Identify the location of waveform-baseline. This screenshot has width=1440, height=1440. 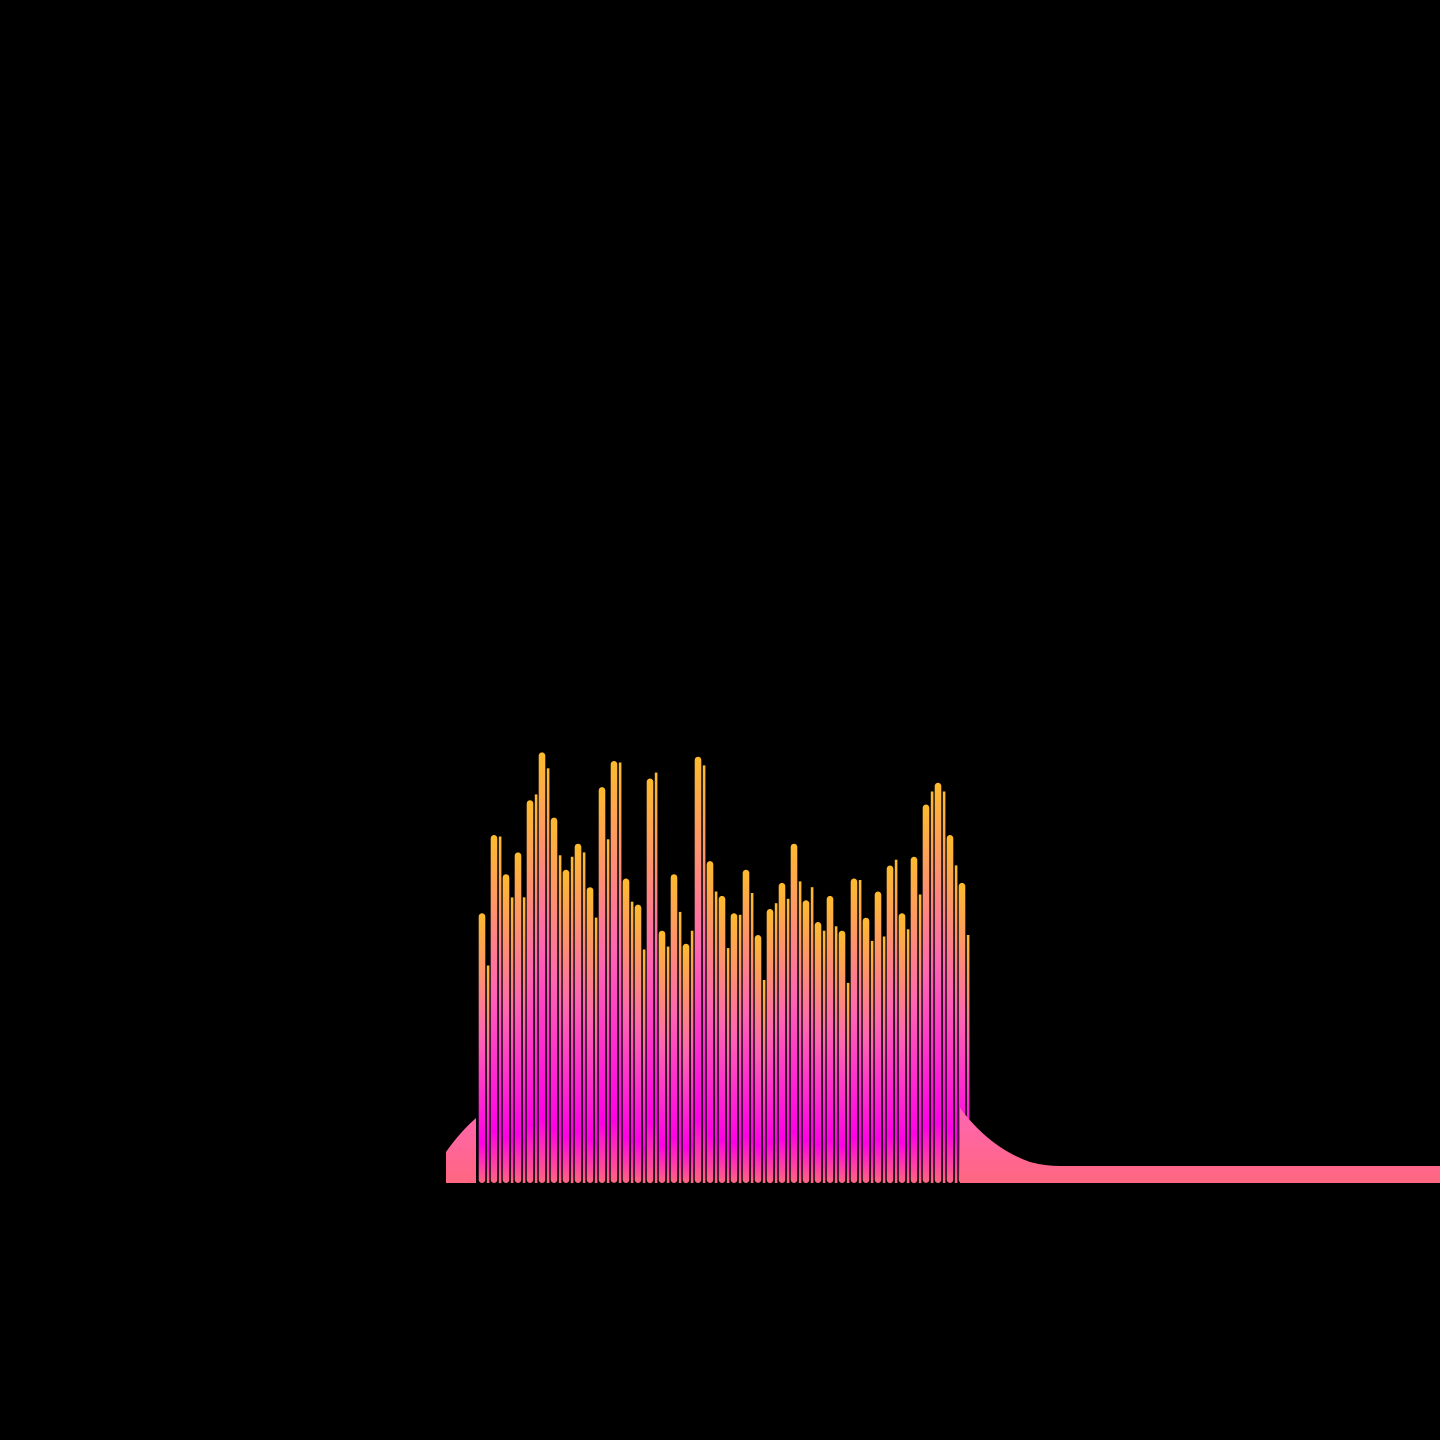
(943, 1145).